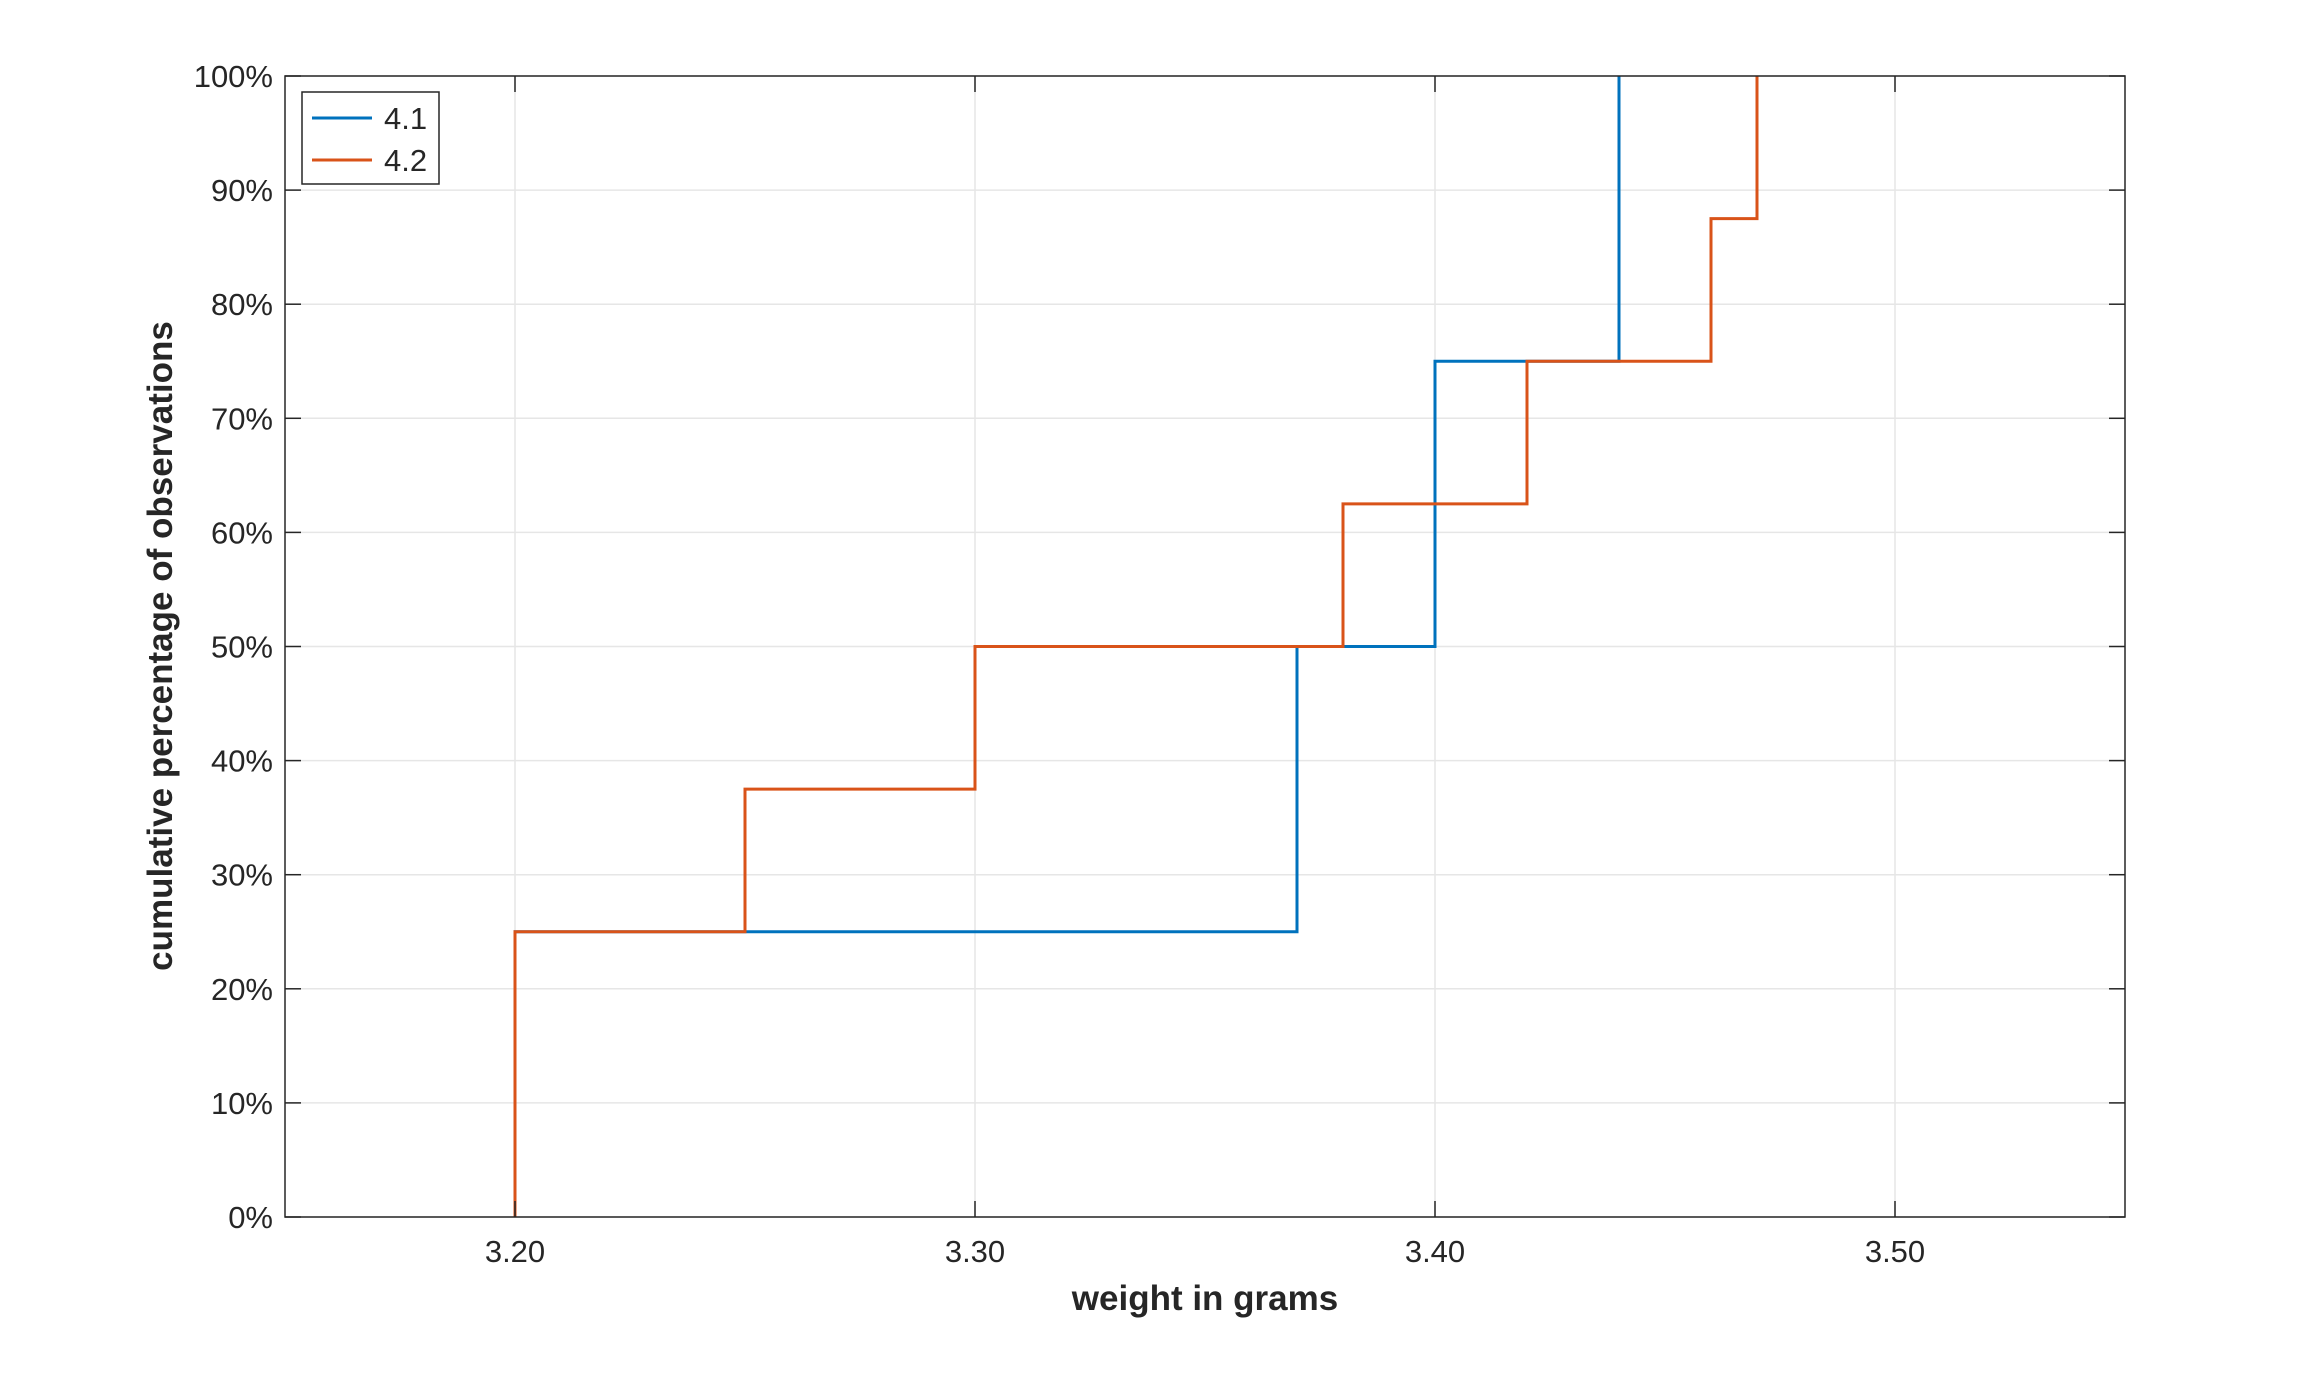  What do you see at coordinates (242, 190) in the screenshot?
I see `y-tick-label: 90%` at bounding box center [242, 190].